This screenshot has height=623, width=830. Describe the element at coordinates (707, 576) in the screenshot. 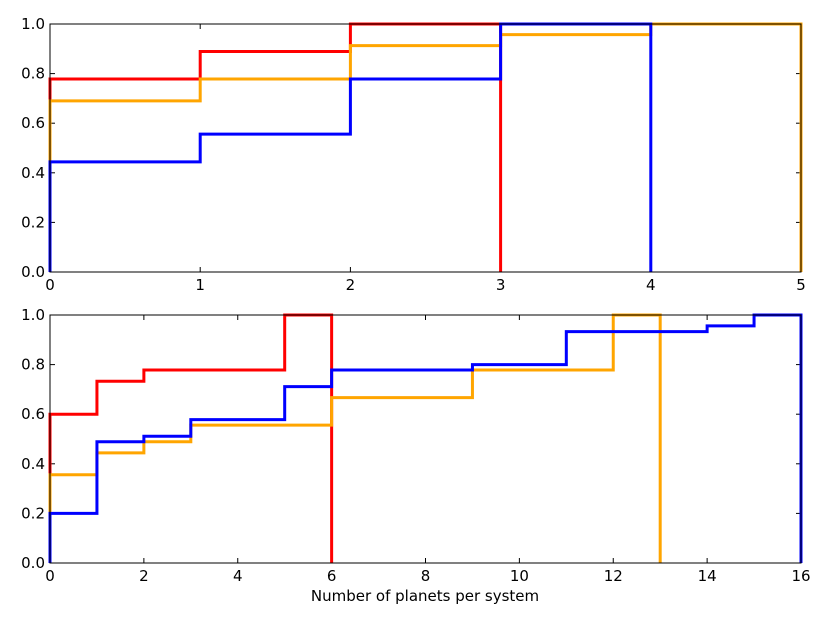

I see `bottom-panel-x-tick-label: 14` at that location.